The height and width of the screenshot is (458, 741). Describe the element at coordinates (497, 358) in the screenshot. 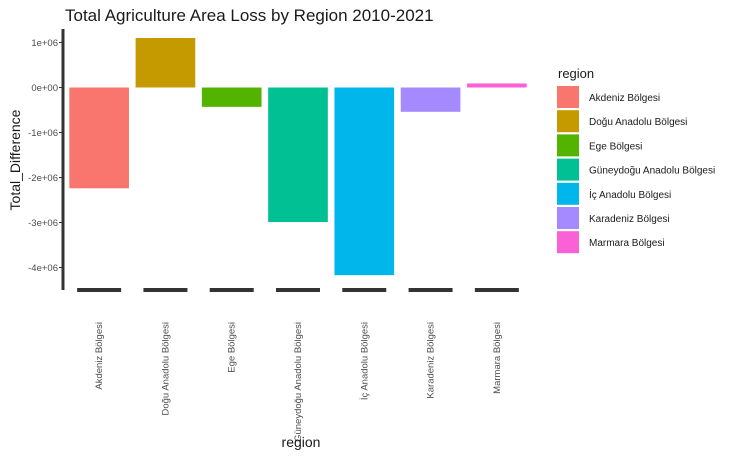

I see `x-tick-label: Marmara Bölgesi` at that location.